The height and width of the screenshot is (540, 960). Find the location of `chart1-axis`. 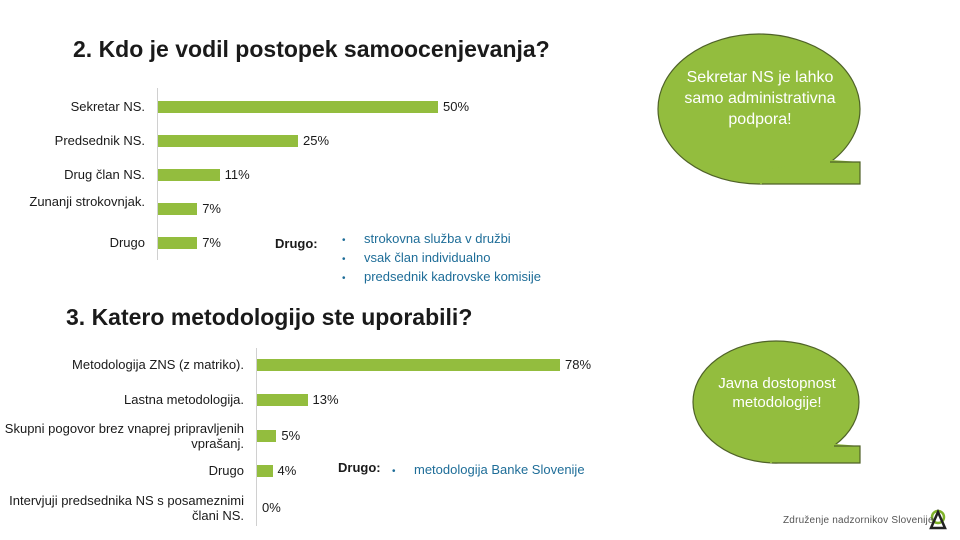

chart1-axis is located at coordinates (157, 174).